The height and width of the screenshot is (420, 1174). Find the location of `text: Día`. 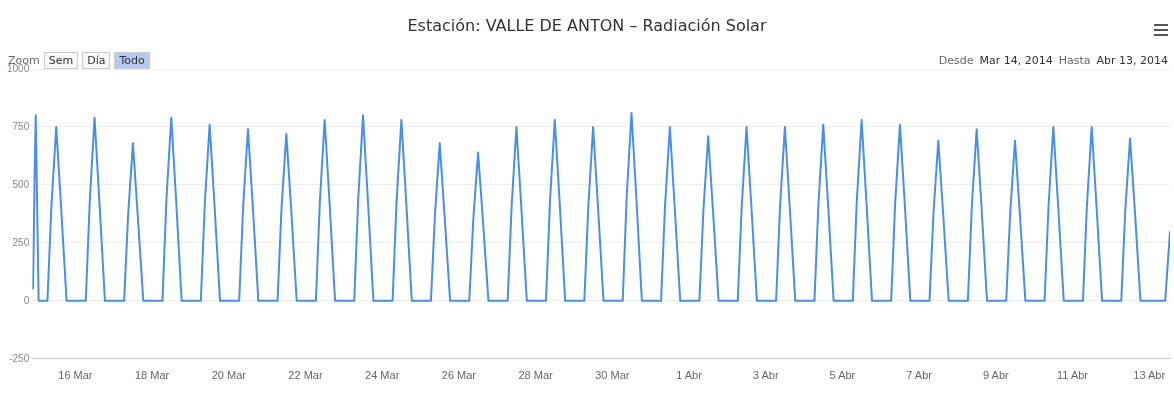

text: Día is located at coordinates (96, 60).